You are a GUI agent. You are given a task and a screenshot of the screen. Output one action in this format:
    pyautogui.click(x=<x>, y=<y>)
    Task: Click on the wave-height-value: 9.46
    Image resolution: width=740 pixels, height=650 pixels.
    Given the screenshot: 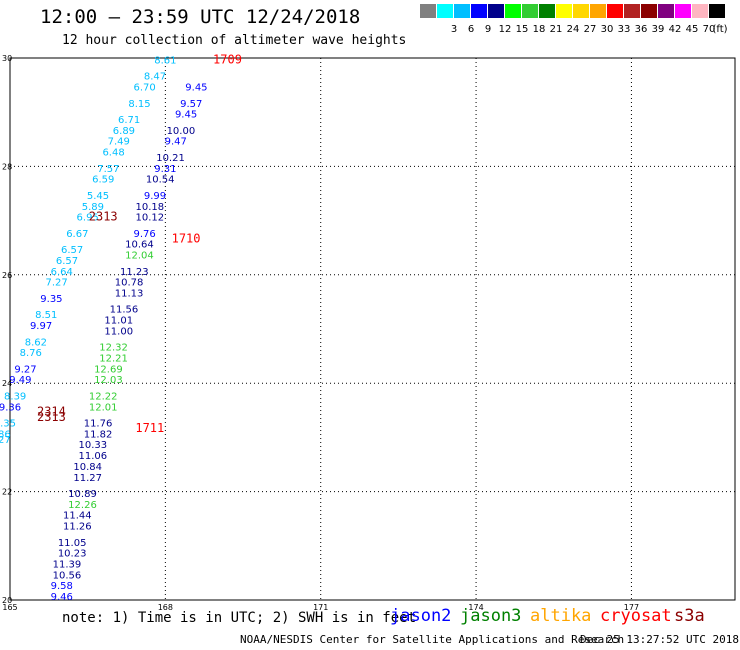 What is the action you would take?
    pyautogui.click(x=62, y=597)
    